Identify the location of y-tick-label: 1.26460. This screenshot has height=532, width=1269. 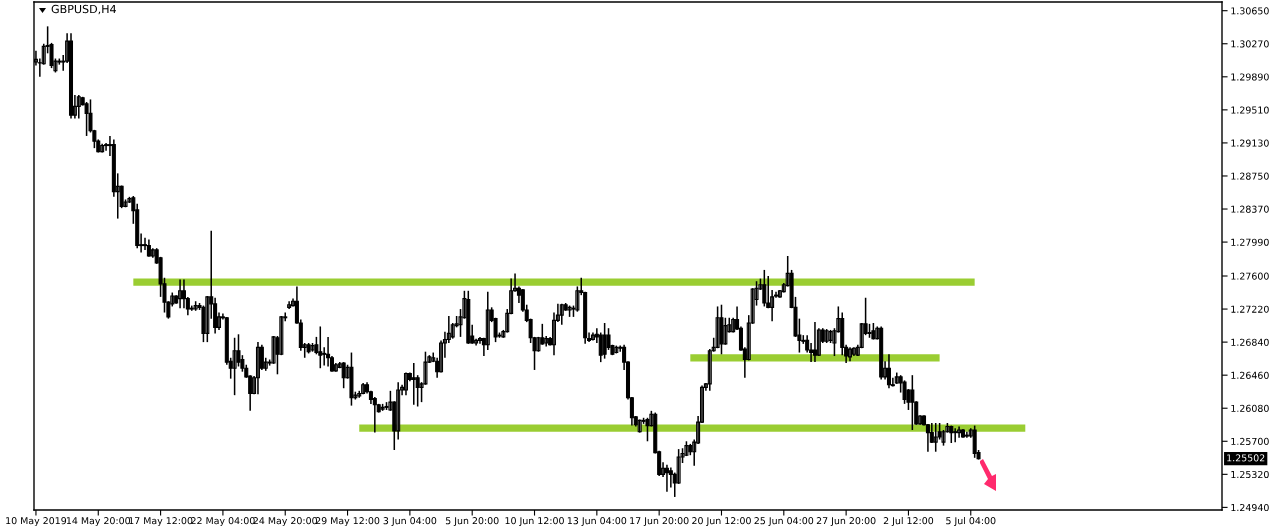
(1250, 375).